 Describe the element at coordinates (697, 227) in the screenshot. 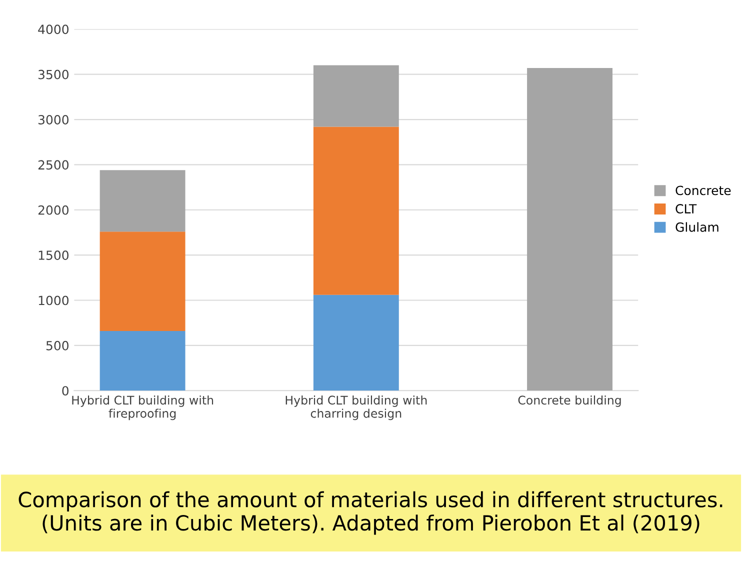

I see `legend-label: Glulam` at that location.